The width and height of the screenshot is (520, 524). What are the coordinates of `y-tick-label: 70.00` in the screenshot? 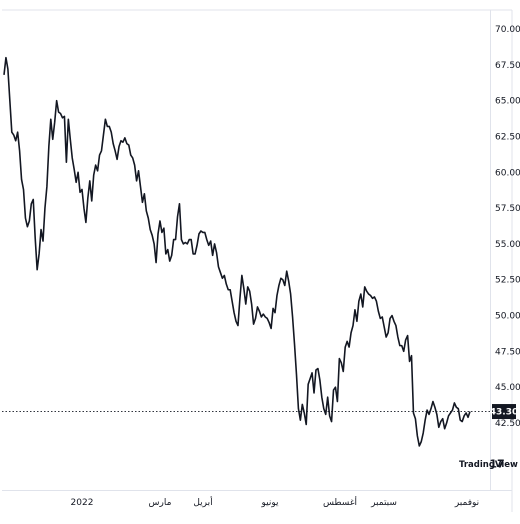 It's located at (507, 30).